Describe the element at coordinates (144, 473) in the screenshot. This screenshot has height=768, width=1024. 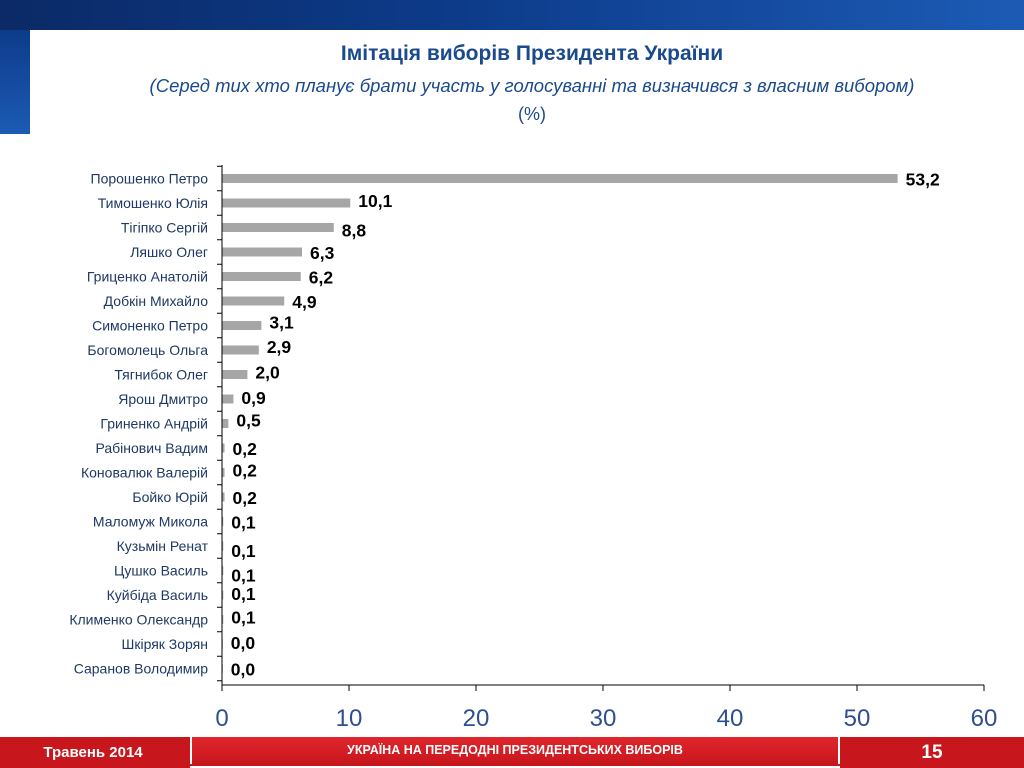
I see `category-label: Коновалюк Валерій` at that location.